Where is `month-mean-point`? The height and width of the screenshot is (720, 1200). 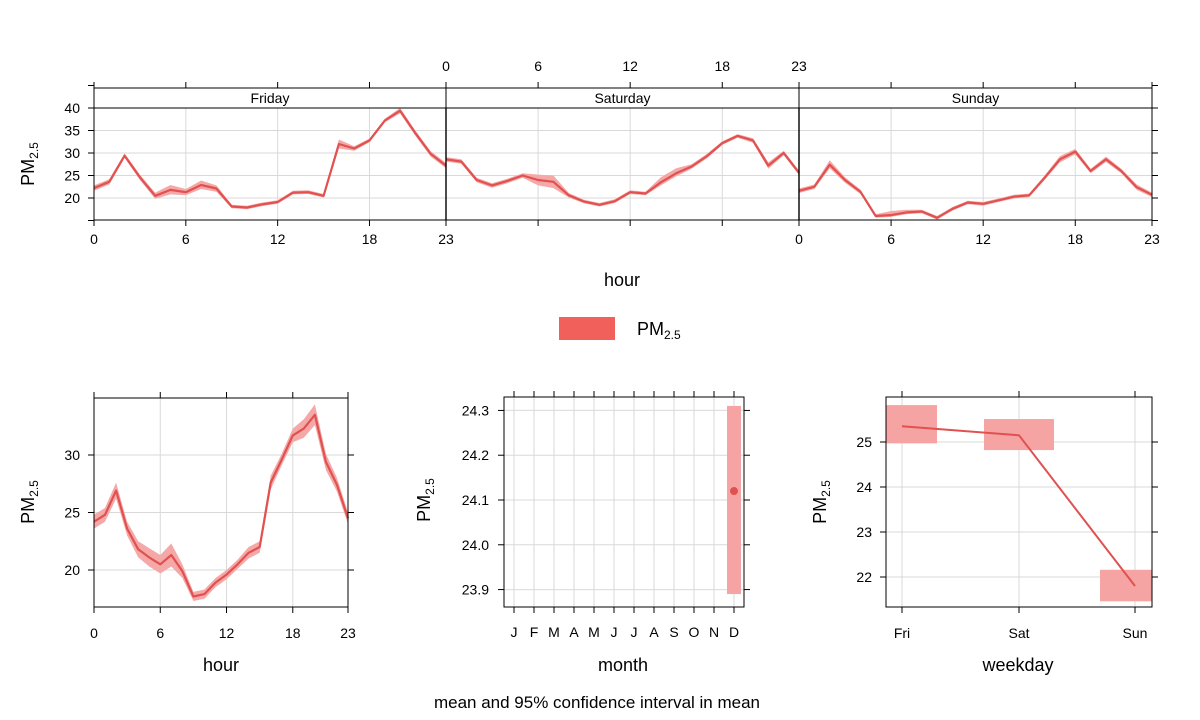 month-mean-point is located at coordinates (734, 491).